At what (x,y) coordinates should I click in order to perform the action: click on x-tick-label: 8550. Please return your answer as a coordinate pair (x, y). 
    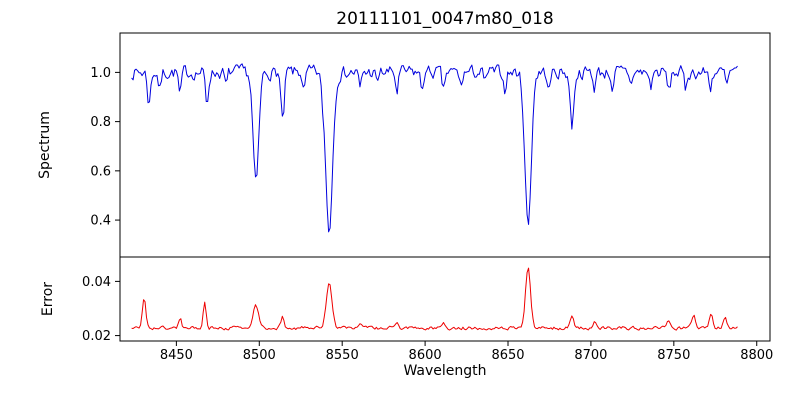
    Looking at the image, I should click on (342, 355).